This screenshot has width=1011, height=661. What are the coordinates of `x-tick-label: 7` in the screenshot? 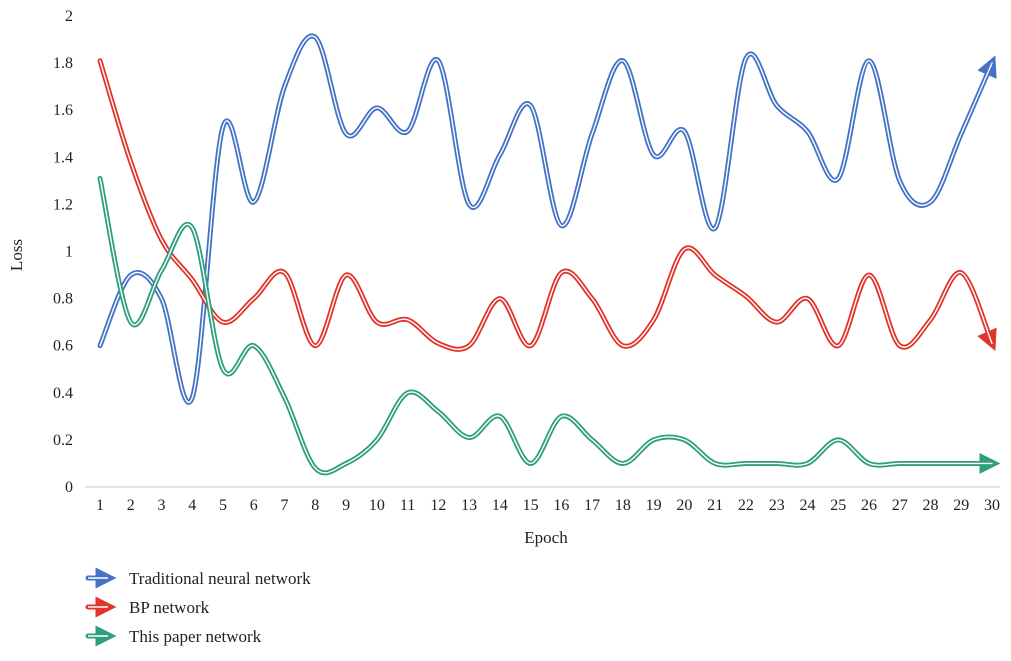 It's located at (285, 505).